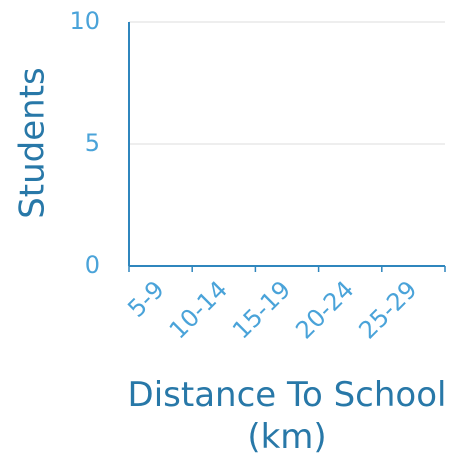  I want to click on x-tick-label: 5-9, so click(146, 299).